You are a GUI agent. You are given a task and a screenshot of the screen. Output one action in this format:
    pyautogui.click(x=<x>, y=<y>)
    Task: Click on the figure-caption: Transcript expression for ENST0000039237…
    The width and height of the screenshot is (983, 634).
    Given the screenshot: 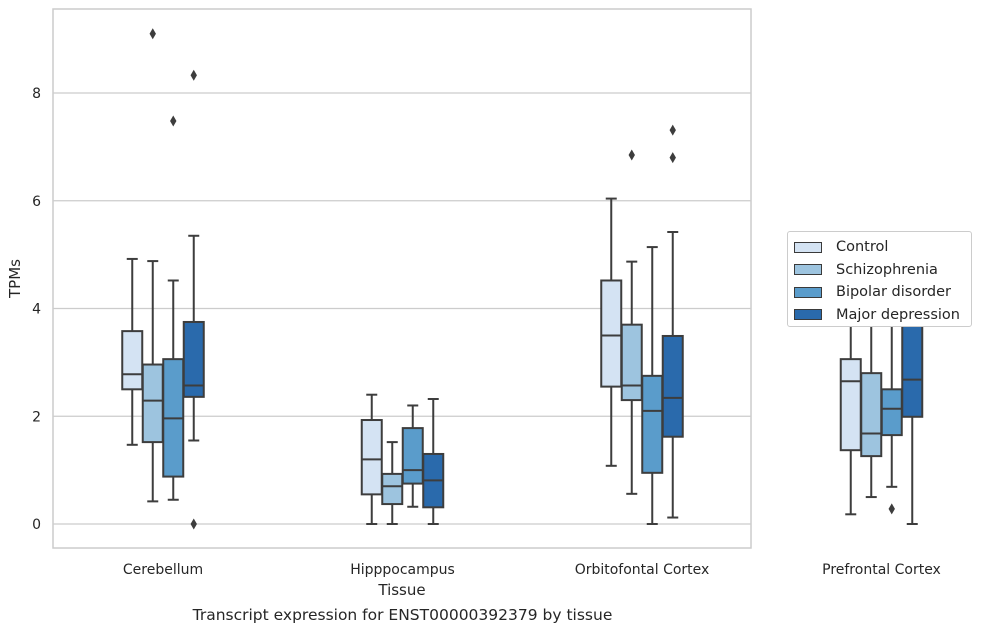 What is the action you would take?
    pyautogui.click(x=402, y=615)
    